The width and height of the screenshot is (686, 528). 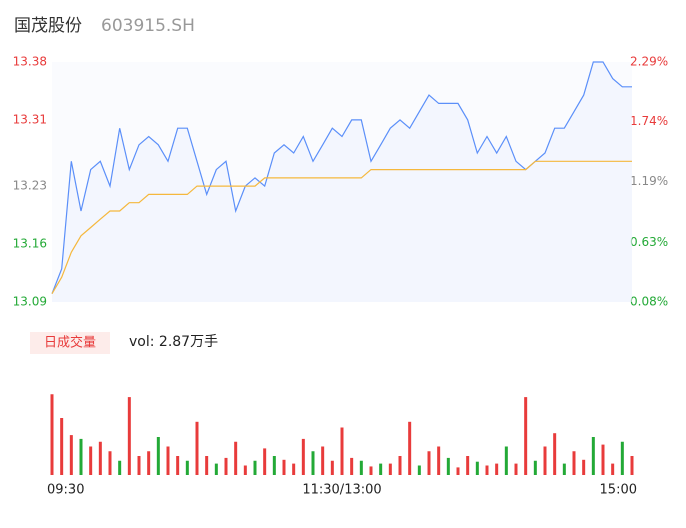 What do you see at coordinates (649, 181) in the screenshot?
I see `y2-tick-label: 1.19%` at bounding box center [649, 181].